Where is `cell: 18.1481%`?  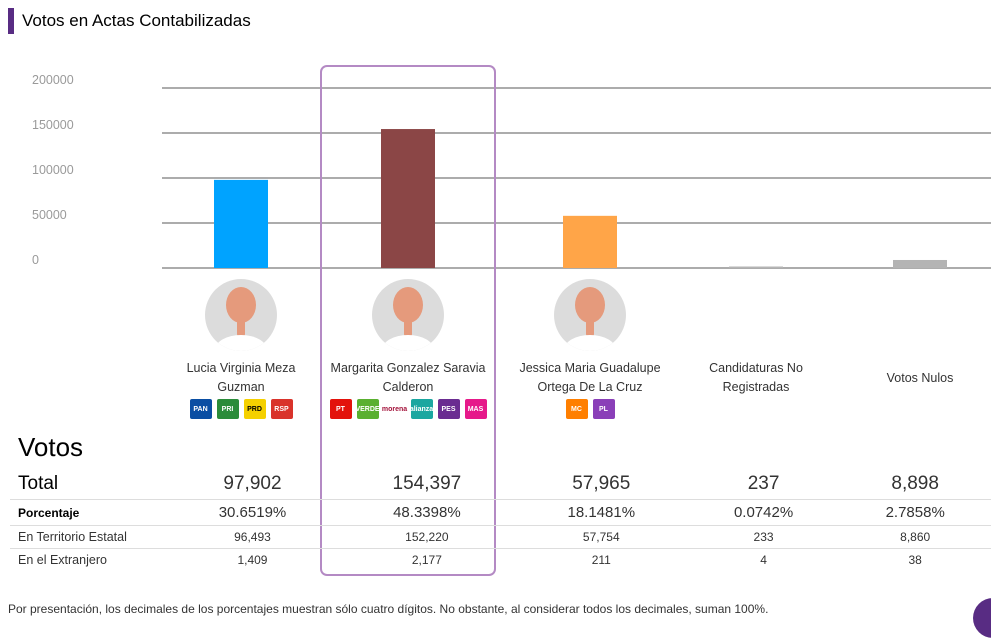
cell: 18.1481% is located at coordinates (601, 512).